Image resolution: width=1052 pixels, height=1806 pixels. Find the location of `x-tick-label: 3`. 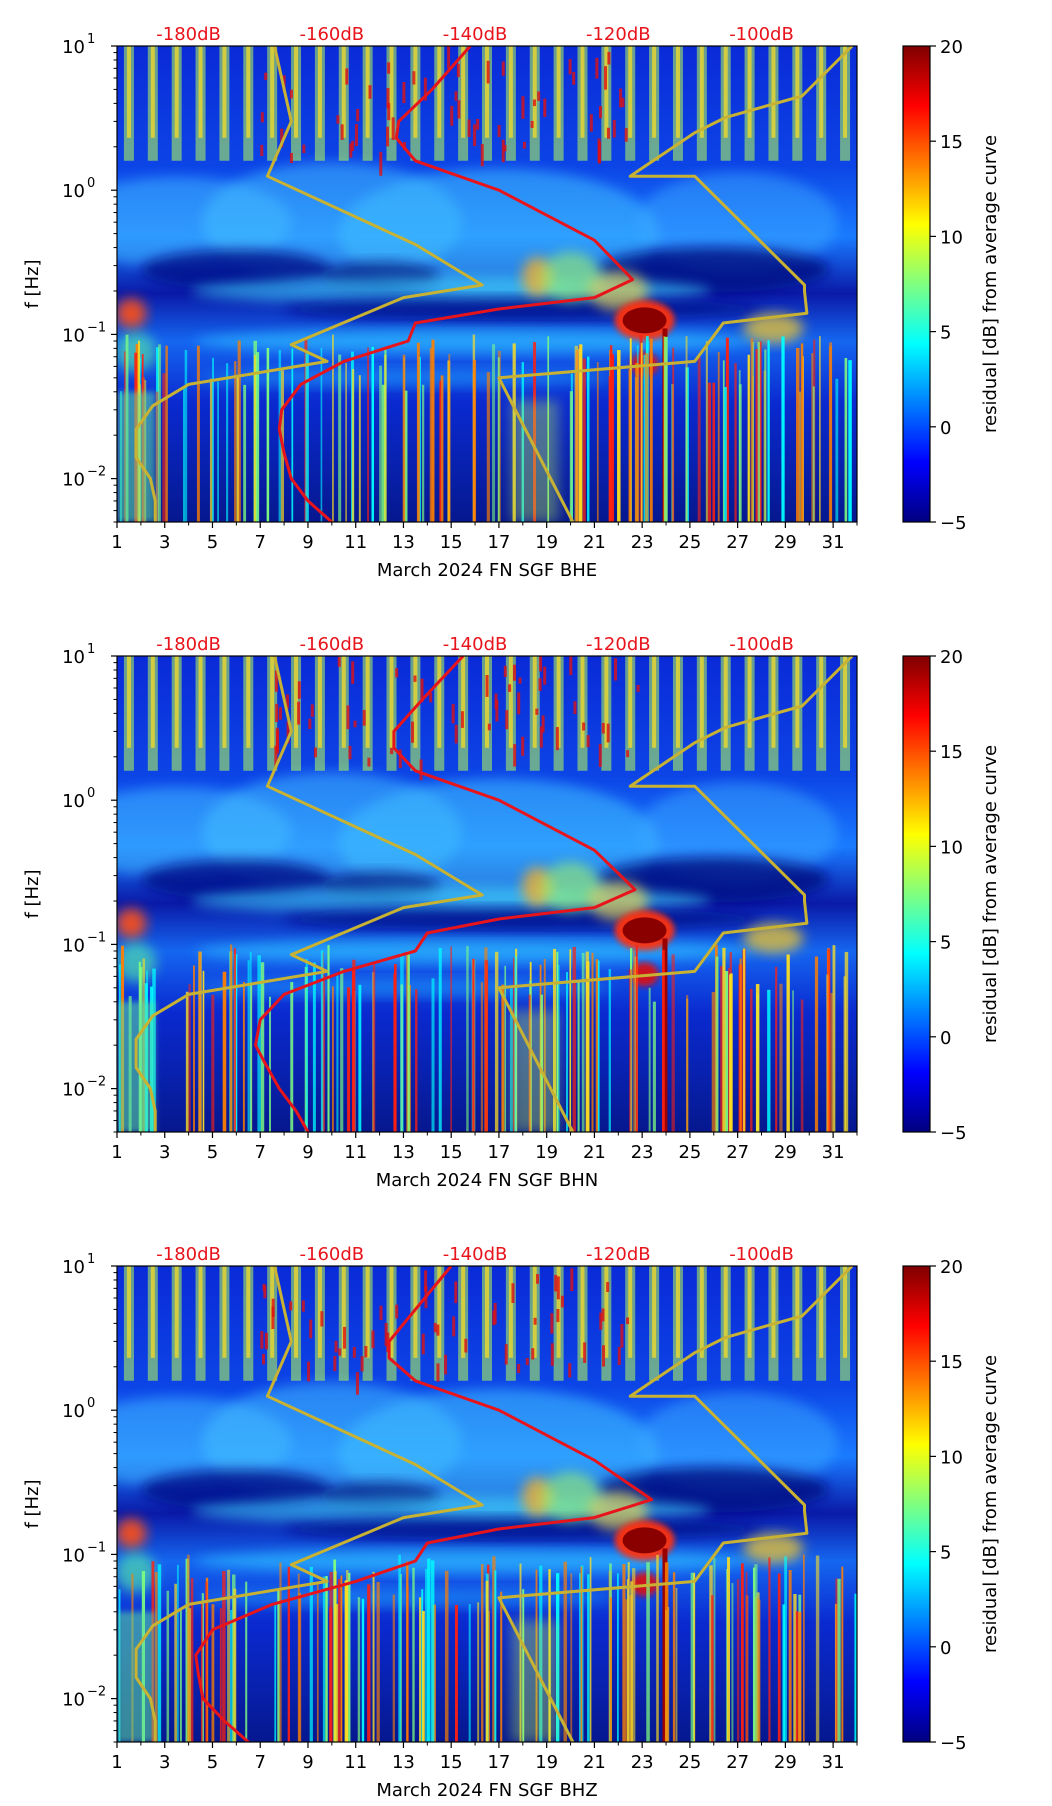

x-tick-label: 3 is located at coordinates (164, 1152).